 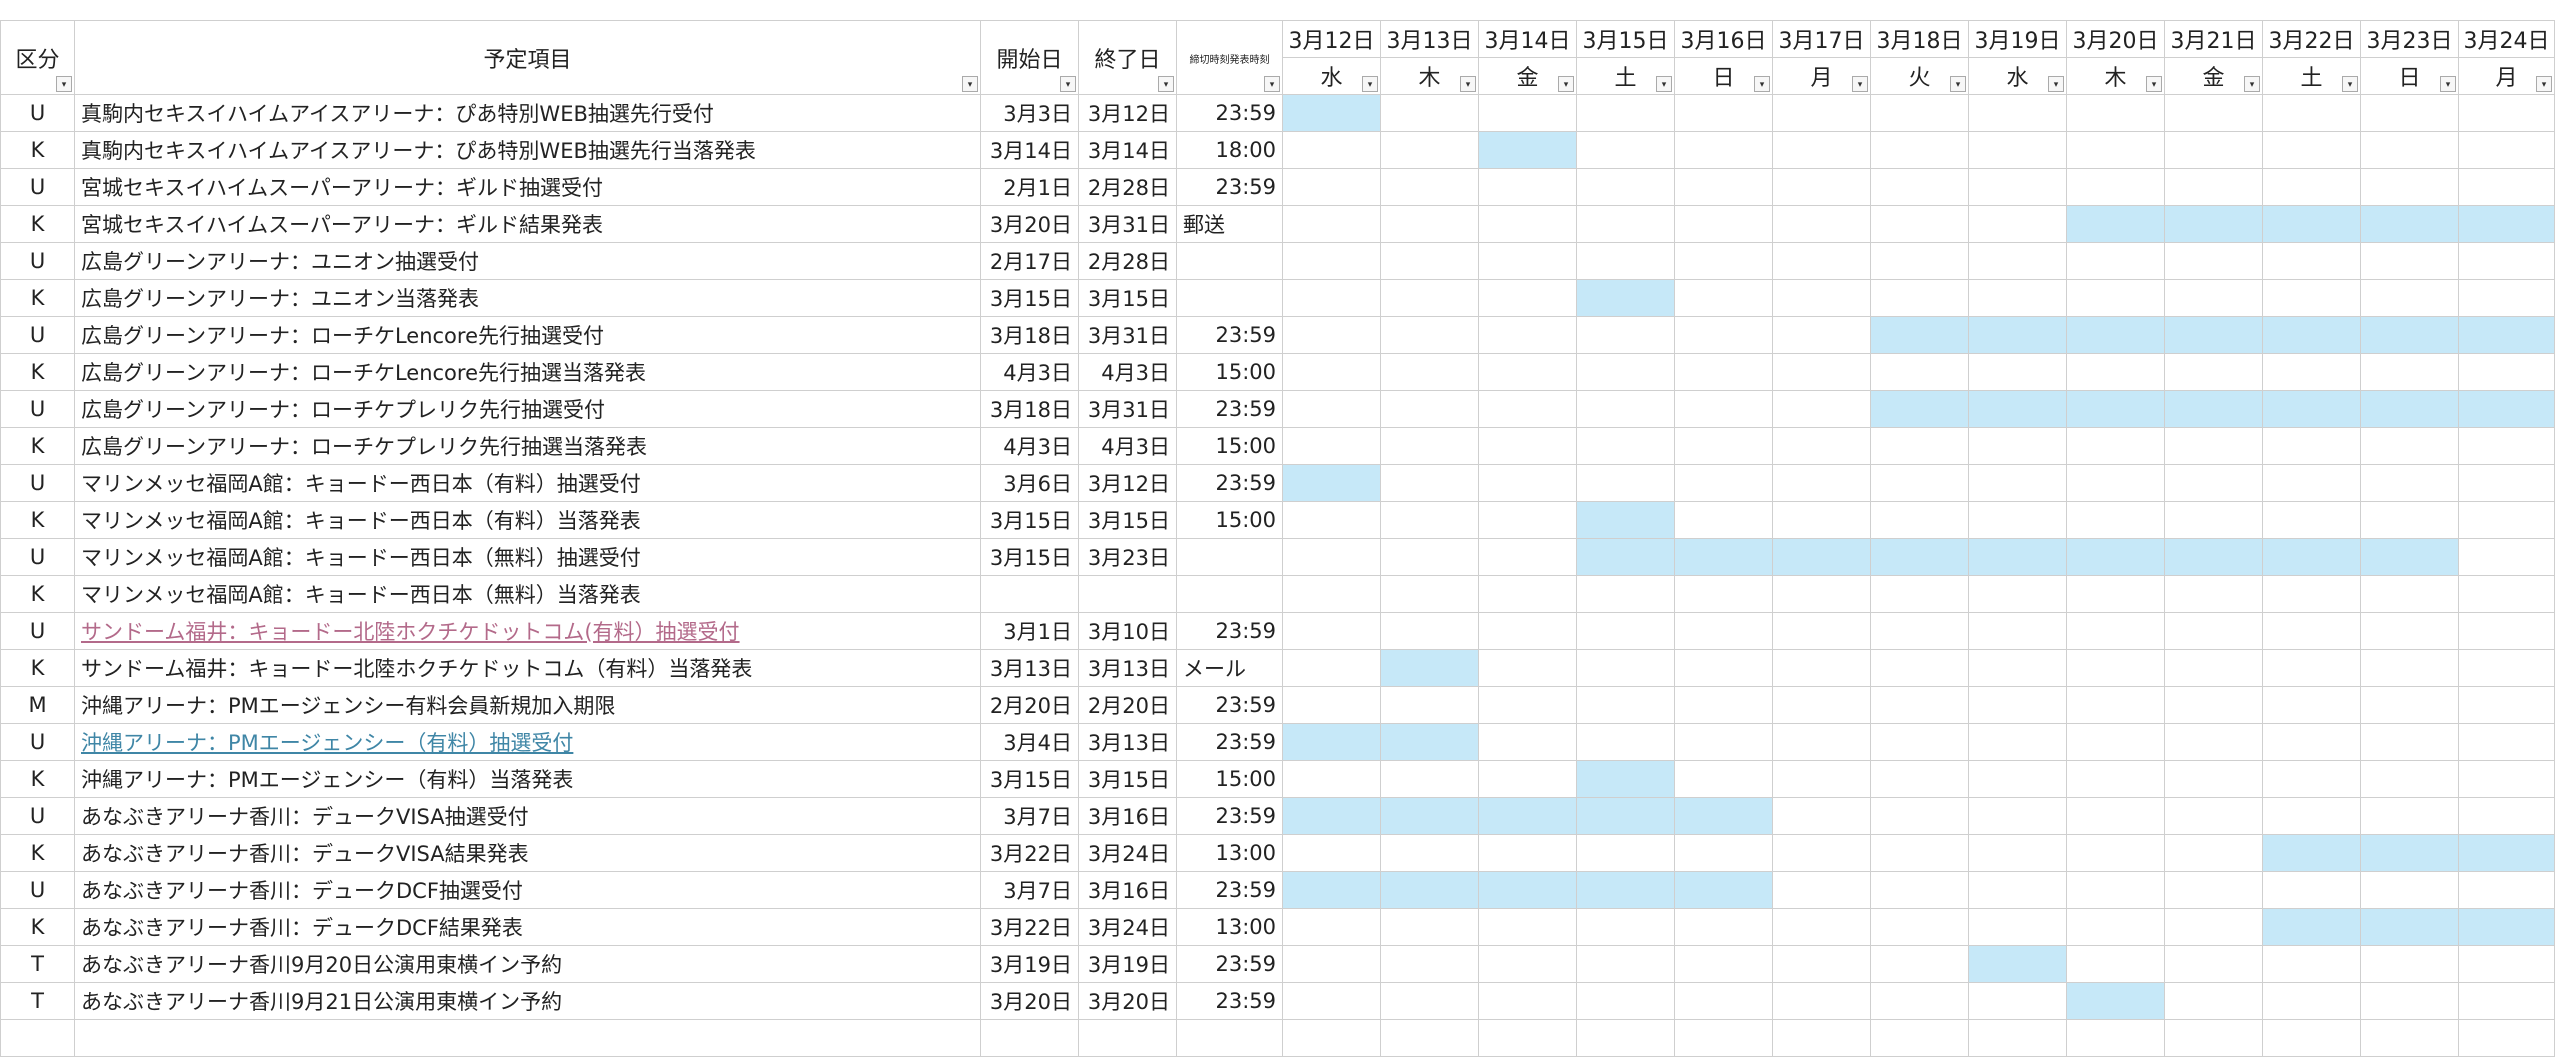 I want to click on end-date-cell: 3月15日, so click(x=1127, y=520).